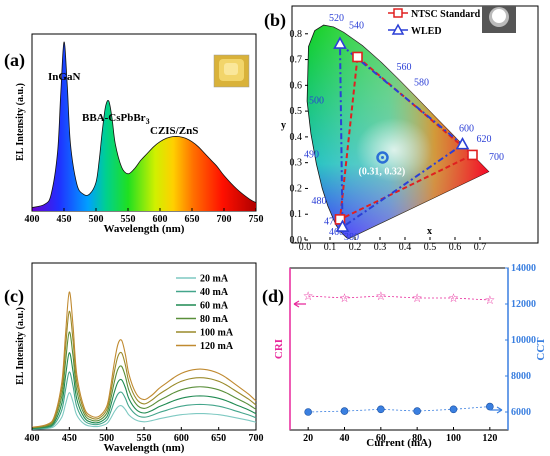  Describe the element at coordinates (355, 247) in the screenshot. I see `panel-b-xtick-label: 0.2` at that location.